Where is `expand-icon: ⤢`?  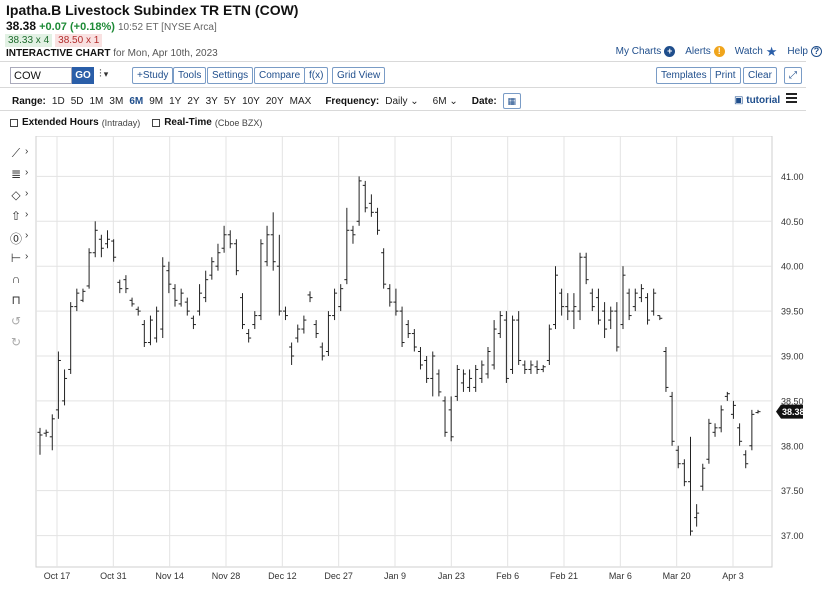
expand-icon: ⤢ is located at coordinates (793, 75).